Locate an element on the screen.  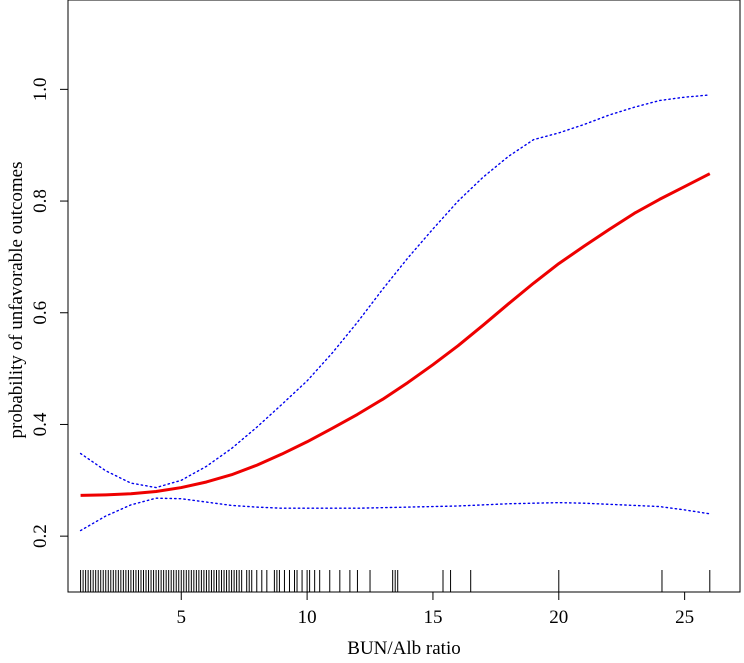
rug is located at coordinates (395, 581).